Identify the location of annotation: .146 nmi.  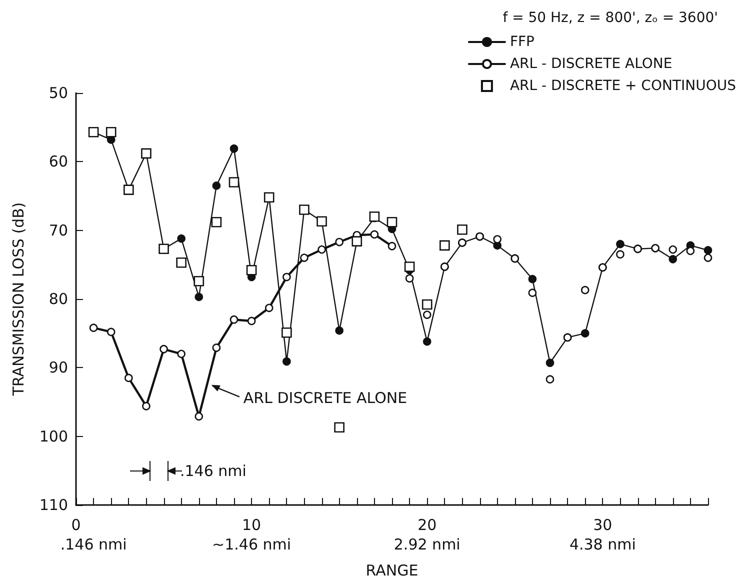
(213, 471).